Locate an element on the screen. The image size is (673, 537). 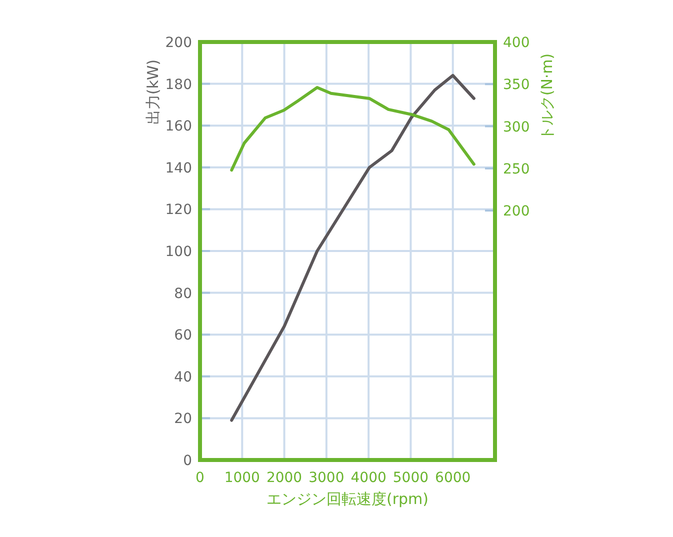
y-tick-label: 80 is located at coordinates (183, 294).